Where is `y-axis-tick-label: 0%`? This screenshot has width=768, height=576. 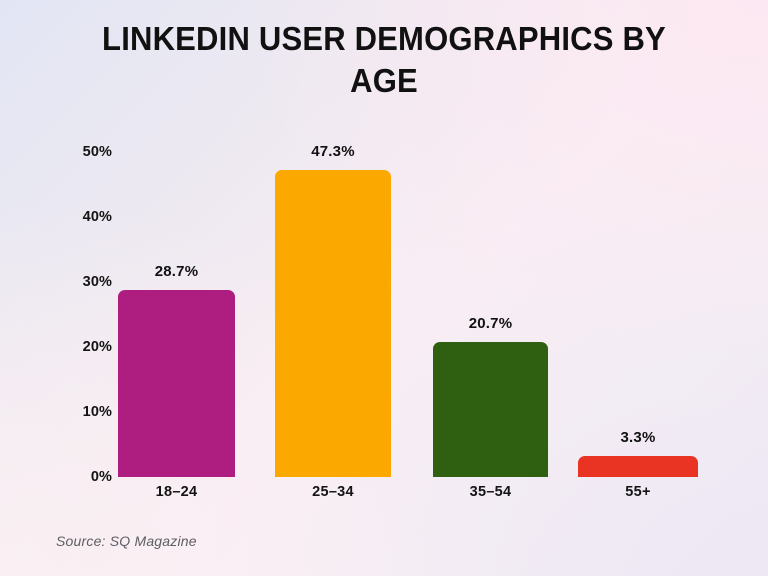 y-axis-tick-label: 0% is located at coordinates (101, 477).